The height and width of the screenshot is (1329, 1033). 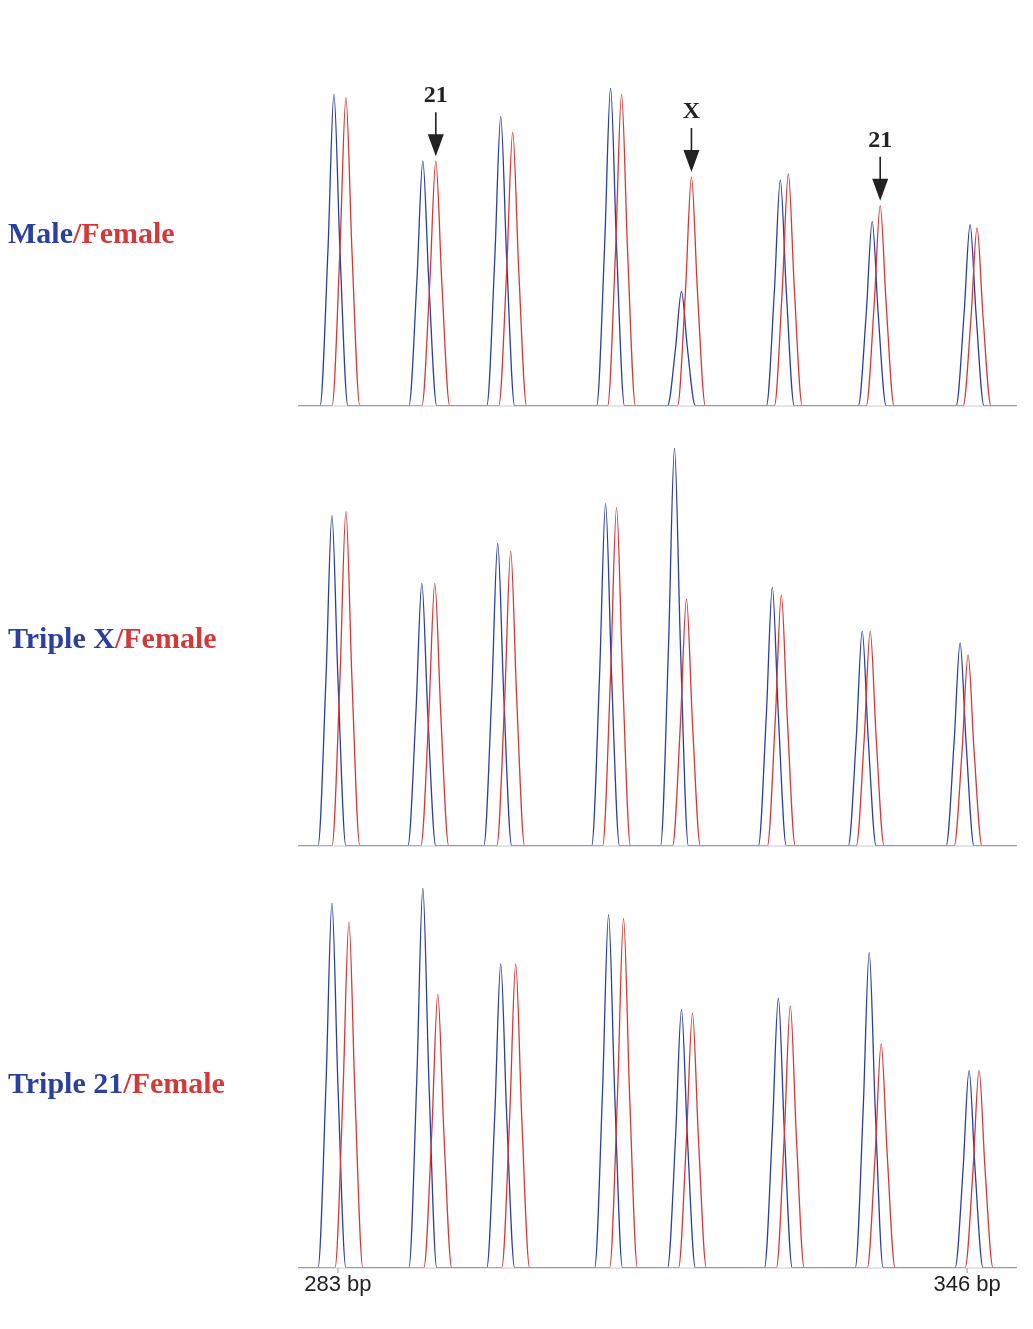 What do you see at coordinates (691, 110) in the screenshot?
I see `annotation: X` at bounding box center [691, 110].